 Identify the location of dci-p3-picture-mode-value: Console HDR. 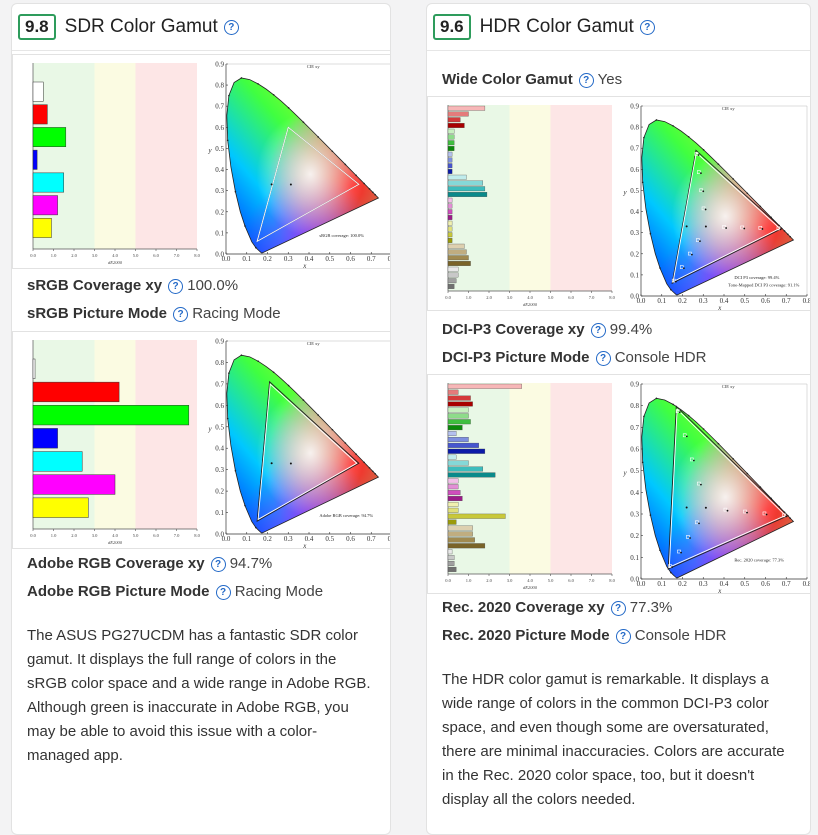
(660, 357).